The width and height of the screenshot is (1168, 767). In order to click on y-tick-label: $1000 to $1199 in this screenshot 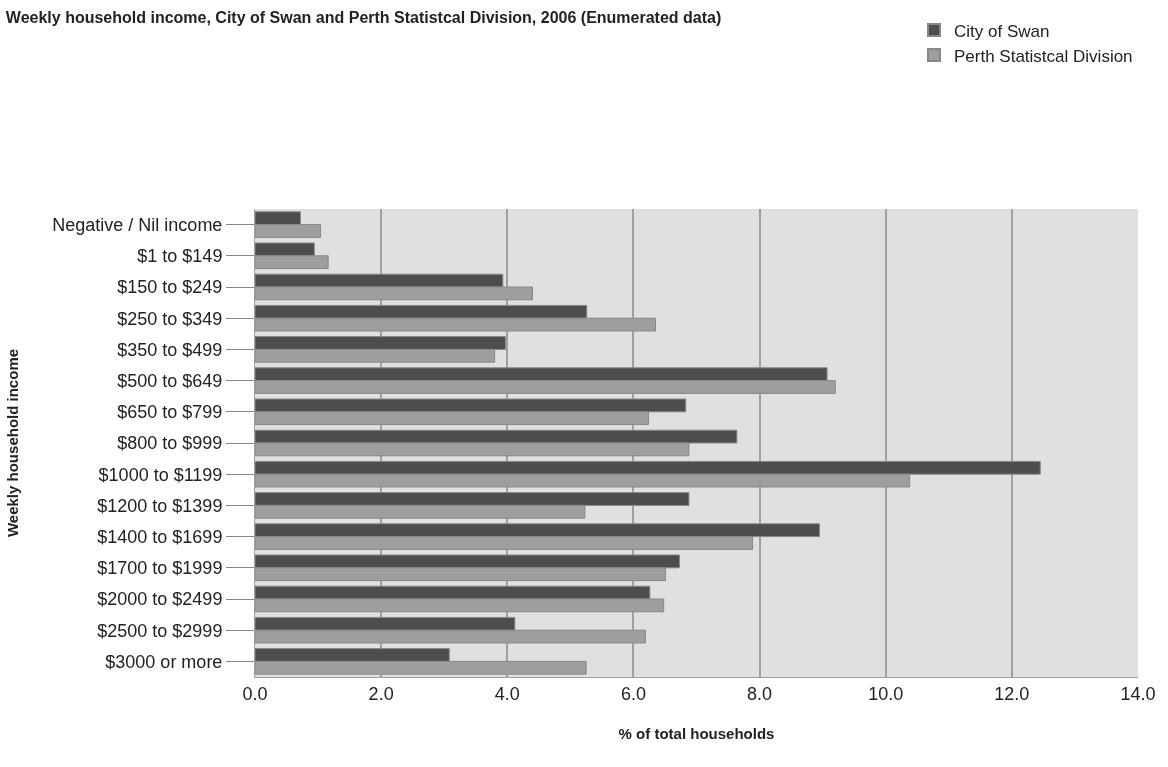, I will do `click(160, 474)`.